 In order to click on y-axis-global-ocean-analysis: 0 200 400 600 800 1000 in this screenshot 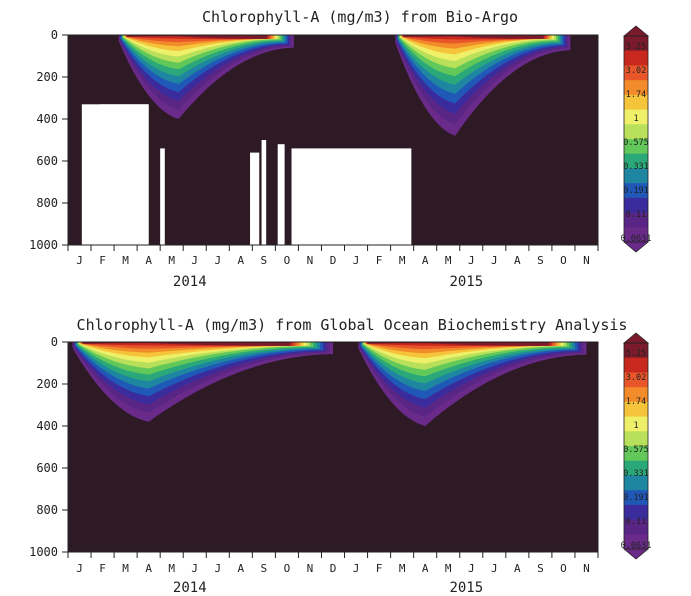, I will do `click(48, 447)`.